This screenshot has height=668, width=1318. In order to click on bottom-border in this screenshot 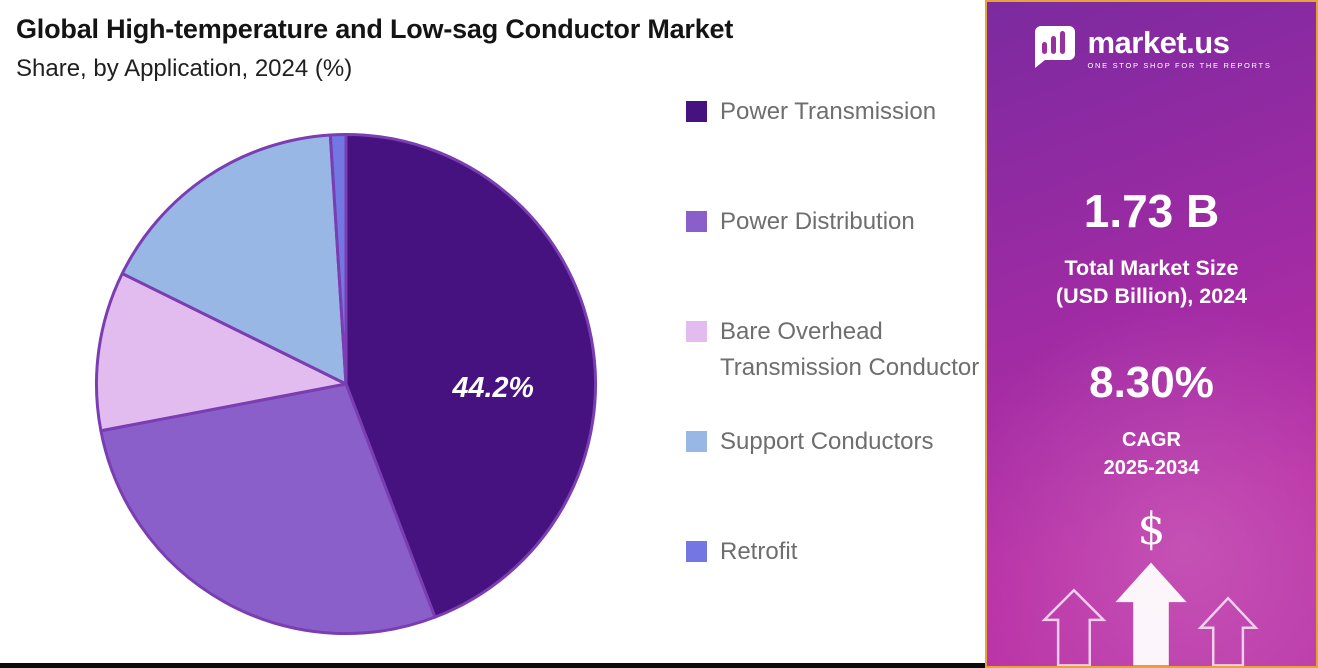, I will do `click(492, 665)`.